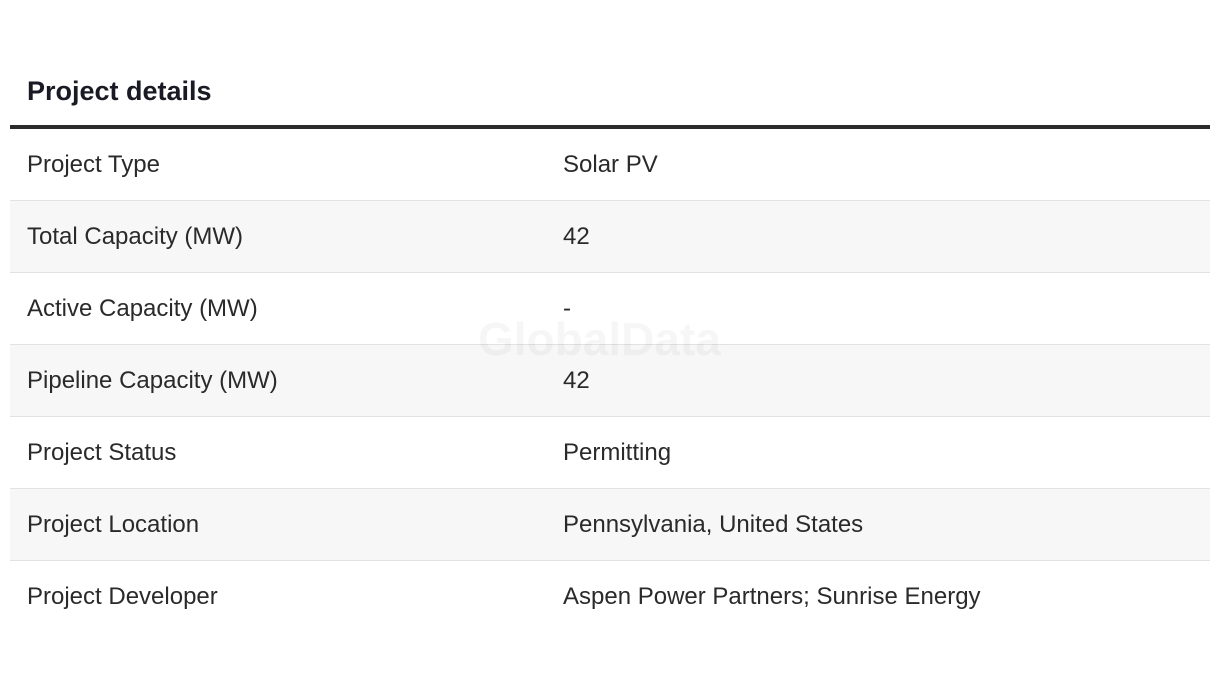  I want to click on table-row: Project Type Solar PV, so click(610, 165).